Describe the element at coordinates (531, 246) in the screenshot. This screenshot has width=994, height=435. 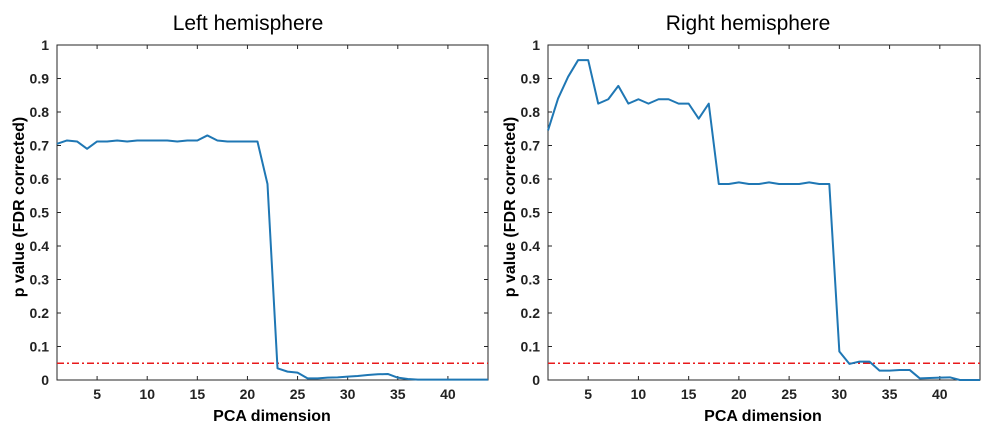
I see `right-y-tick-label: 0.4` at that location.